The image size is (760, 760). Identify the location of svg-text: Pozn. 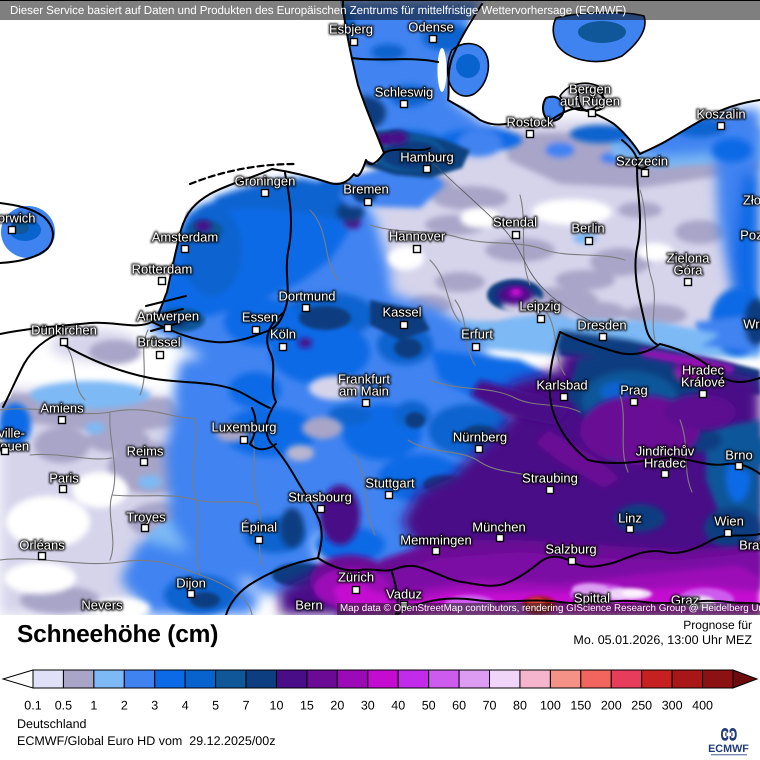
(750, 235).